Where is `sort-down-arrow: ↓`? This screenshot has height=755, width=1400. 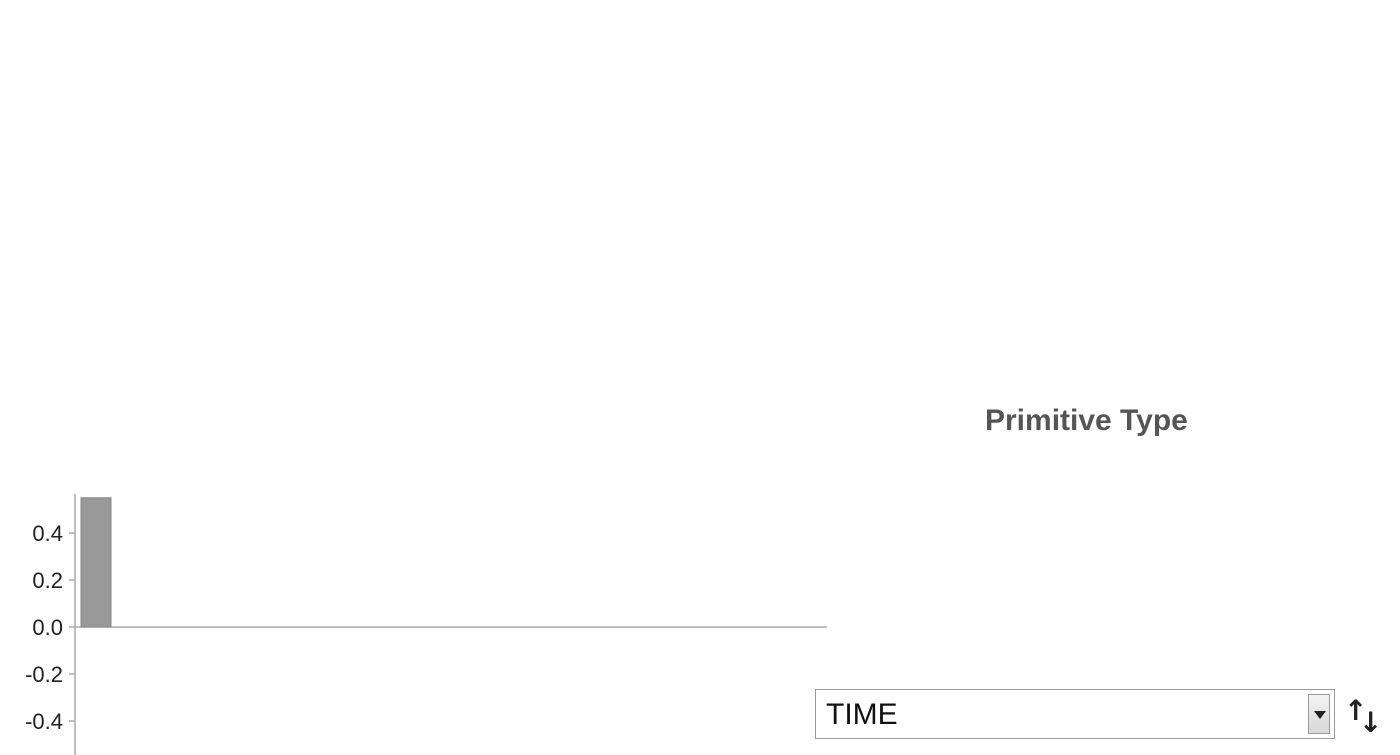 sort-down-arrow: ↓ is located at coordinates (1371, 722).